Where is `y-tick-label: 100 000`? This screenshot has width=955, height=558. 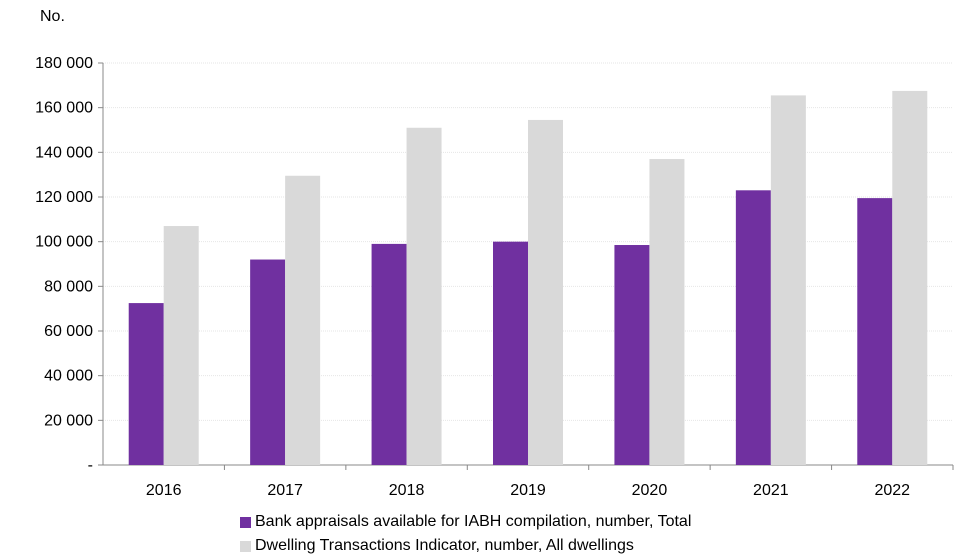 y-tick-label: 100 000 is located at coordinates (64, 242).